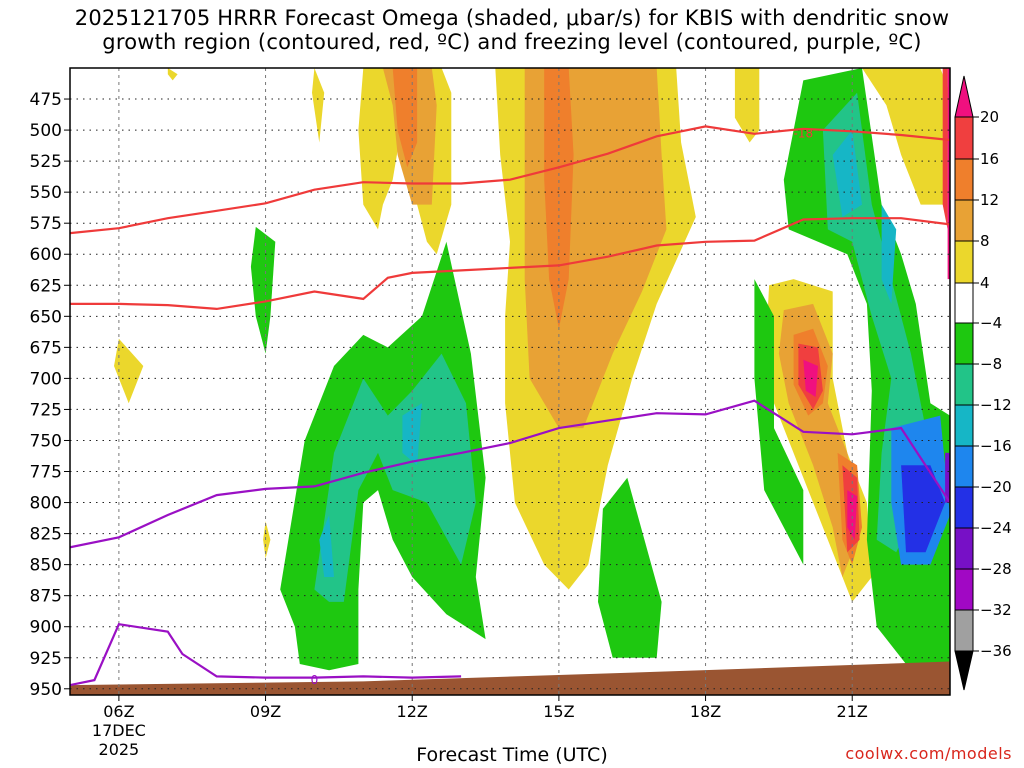 This screenshot has height=768, width=1024. What do you see at coordinates (119, 749) in the screenshot?
I see `date-label-year: 2025` at bounding box center [119, 749].